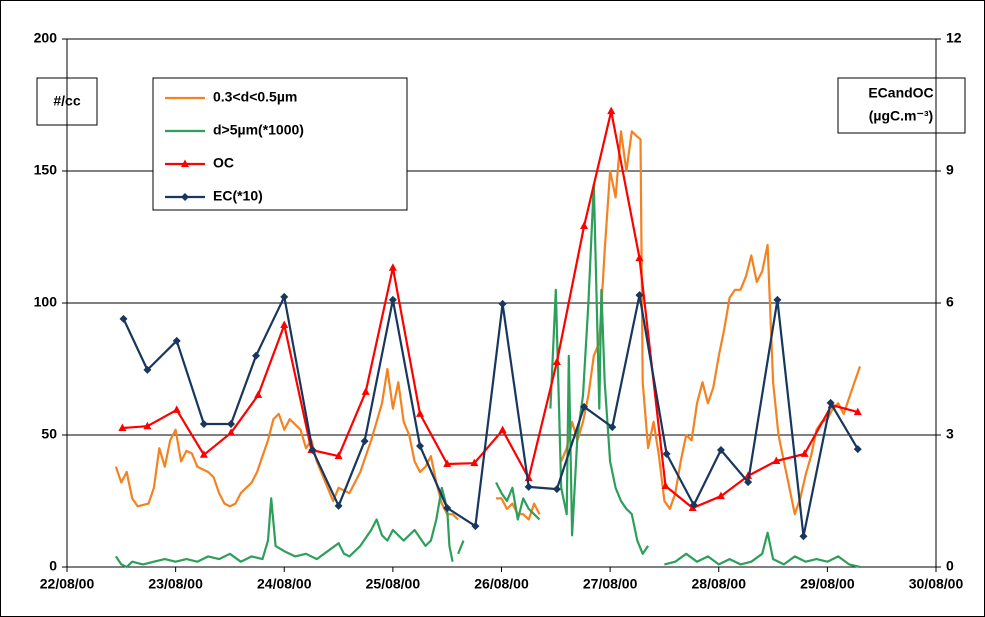  What do you see at coordinates (238, 196) in the screenshot?
I see `legend-label: EC(*10)` at bounding box center [238, 196].